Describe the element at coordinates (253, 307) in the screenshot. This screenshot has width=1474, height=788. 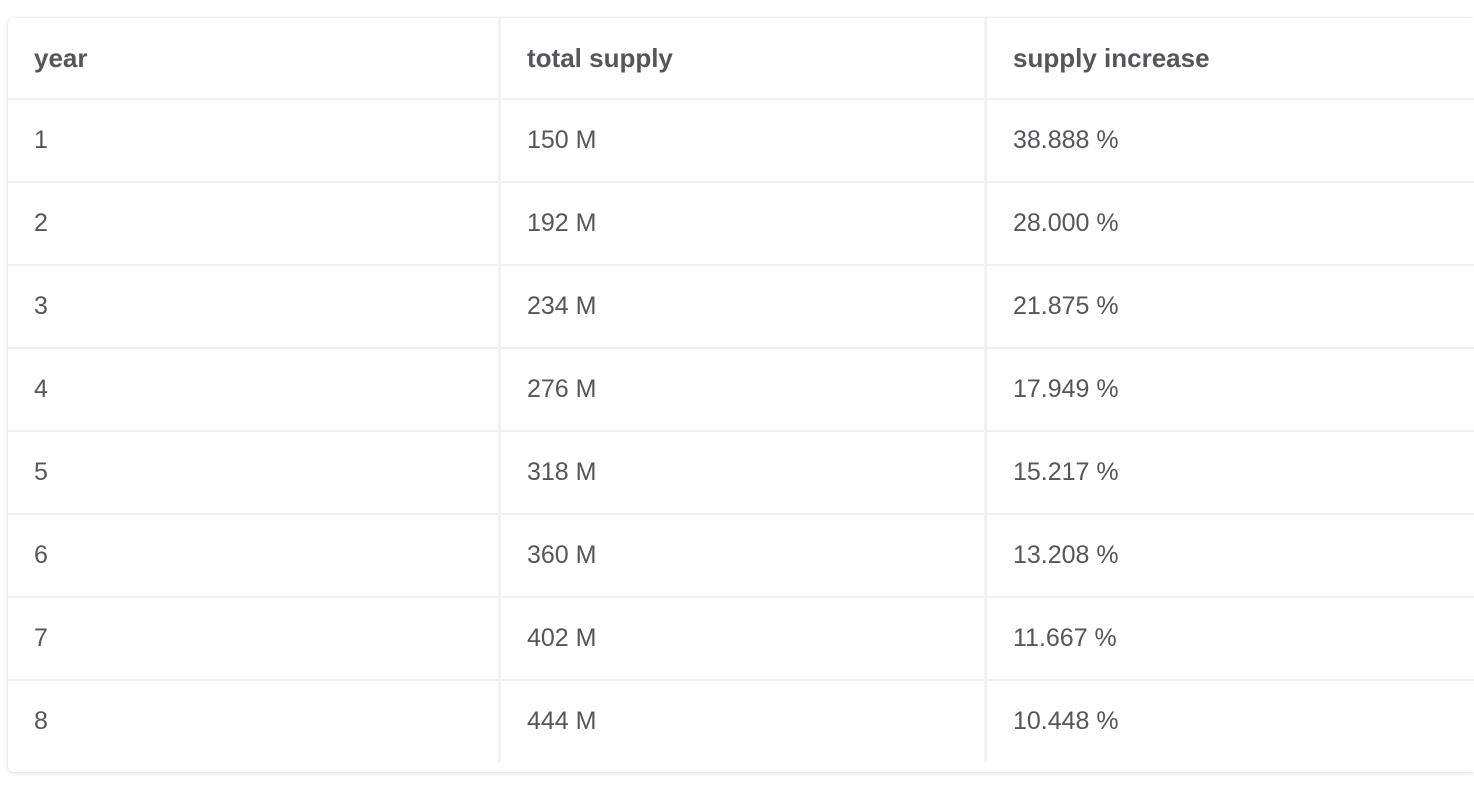
I see `cell-year: 3` at that location.